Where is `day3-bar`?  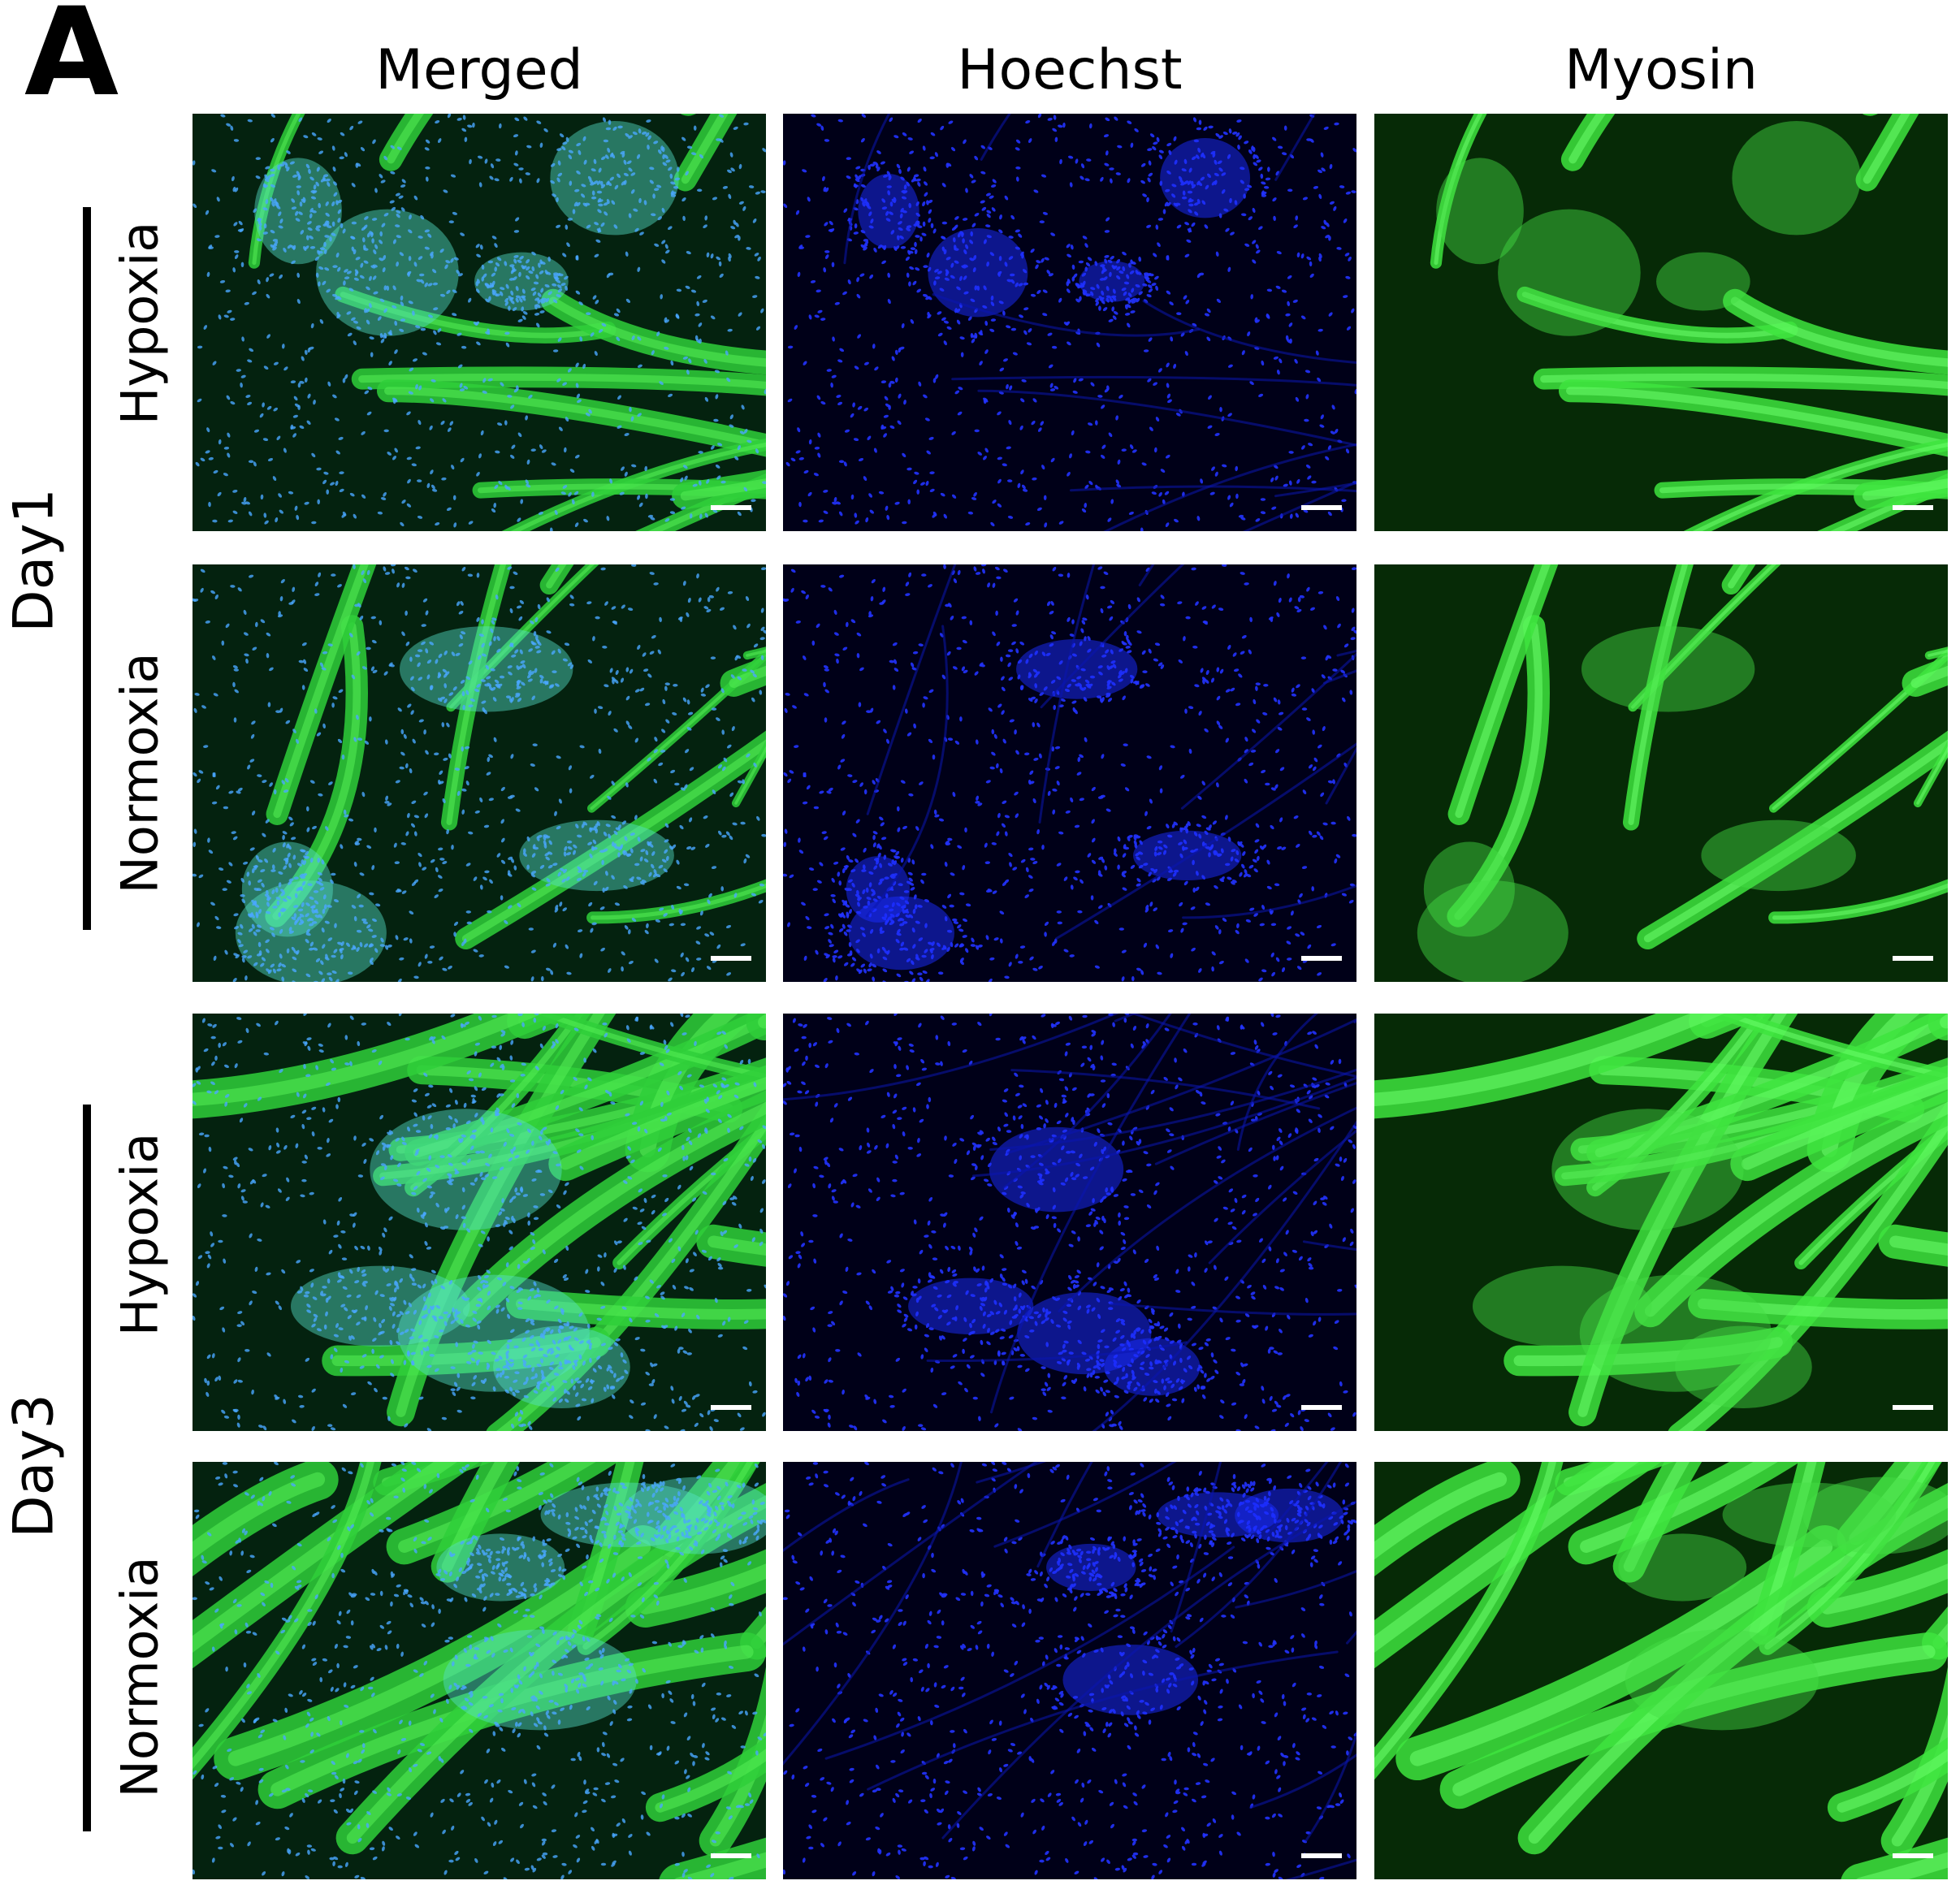 day3-bar is located at coordinates (87, 1468).